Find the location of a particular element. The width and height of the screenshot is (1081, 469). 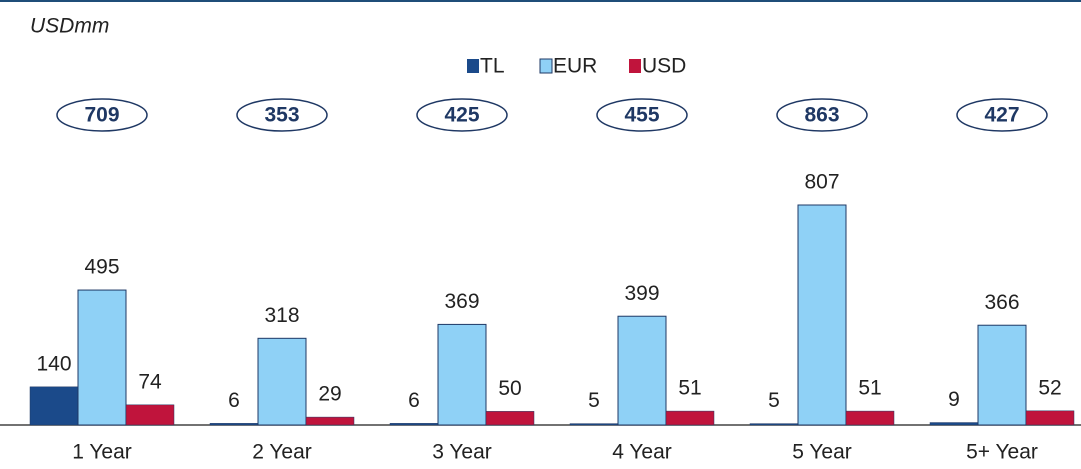

x-tick-label: 4 Year is located at coordinates (642, 452).